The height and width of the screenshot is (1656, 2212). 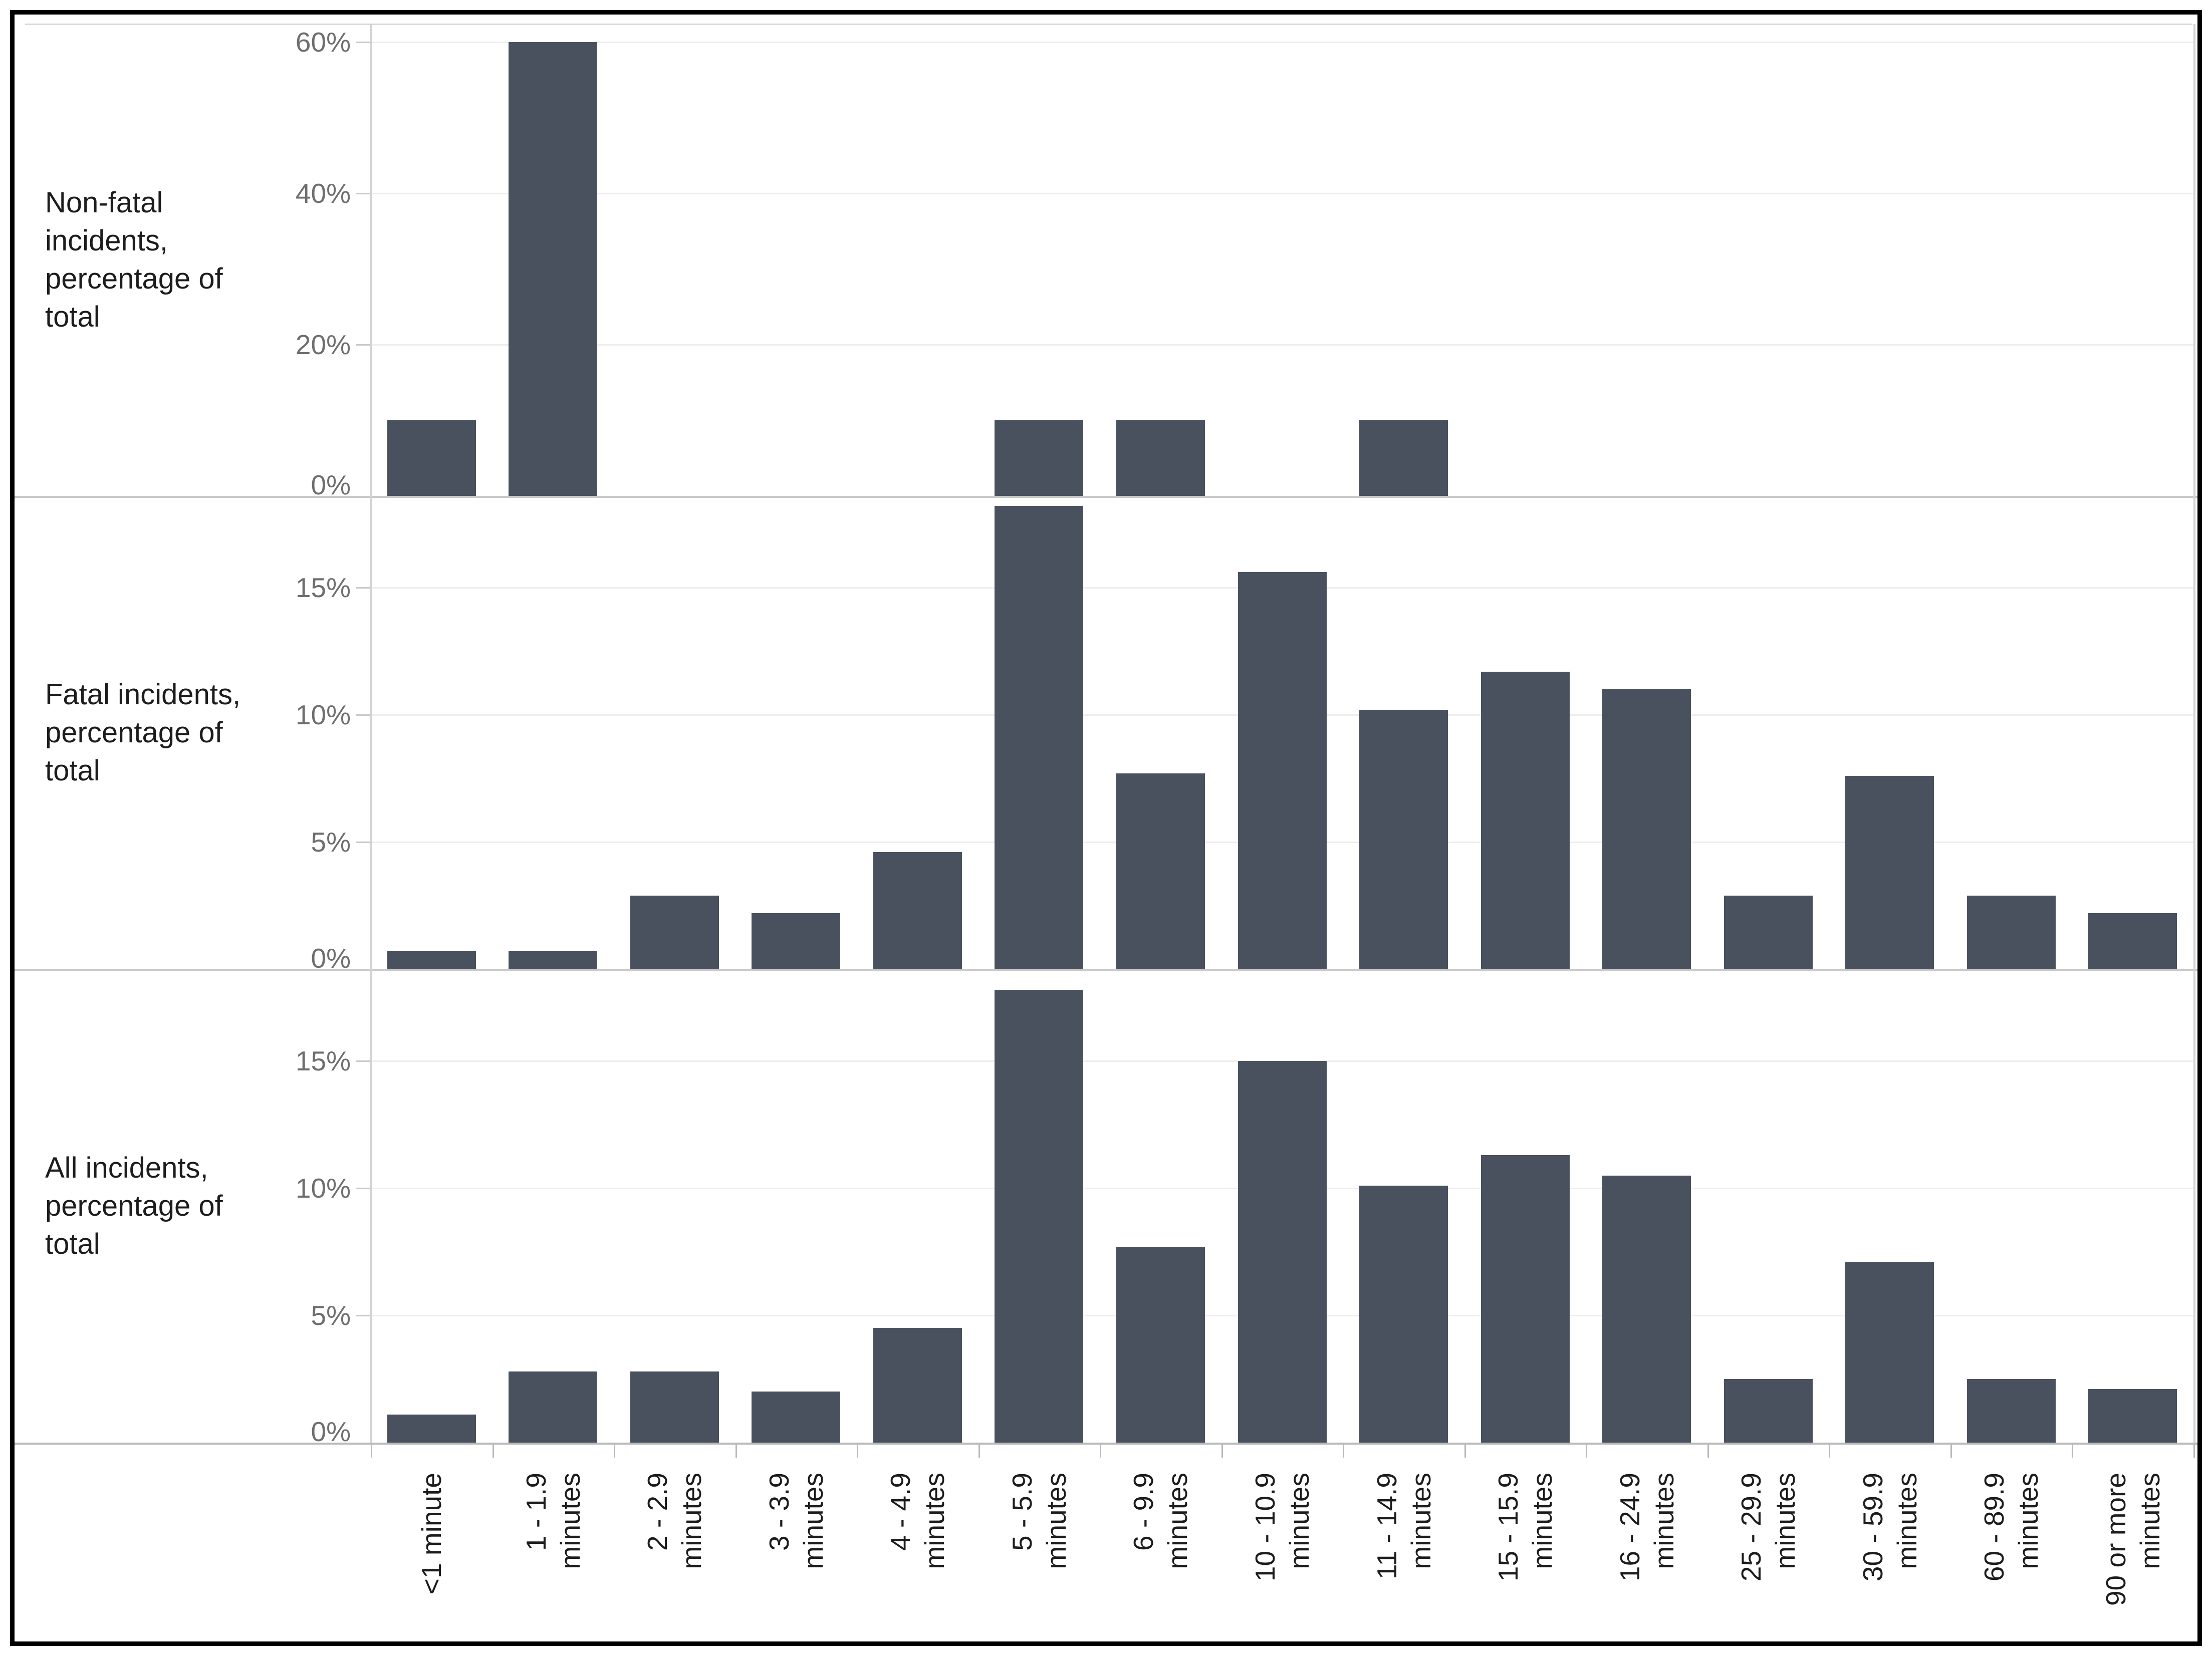 What do you see at coordinates (323, 193) in the screenshot?
I see `y-tick-label: 40%` at bounding box center [323, 193].